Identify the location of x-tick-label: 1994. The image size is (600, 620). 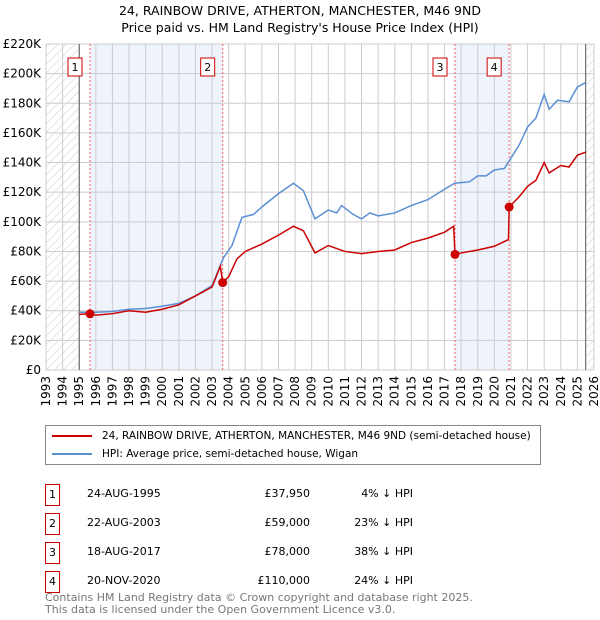
(63, 391).